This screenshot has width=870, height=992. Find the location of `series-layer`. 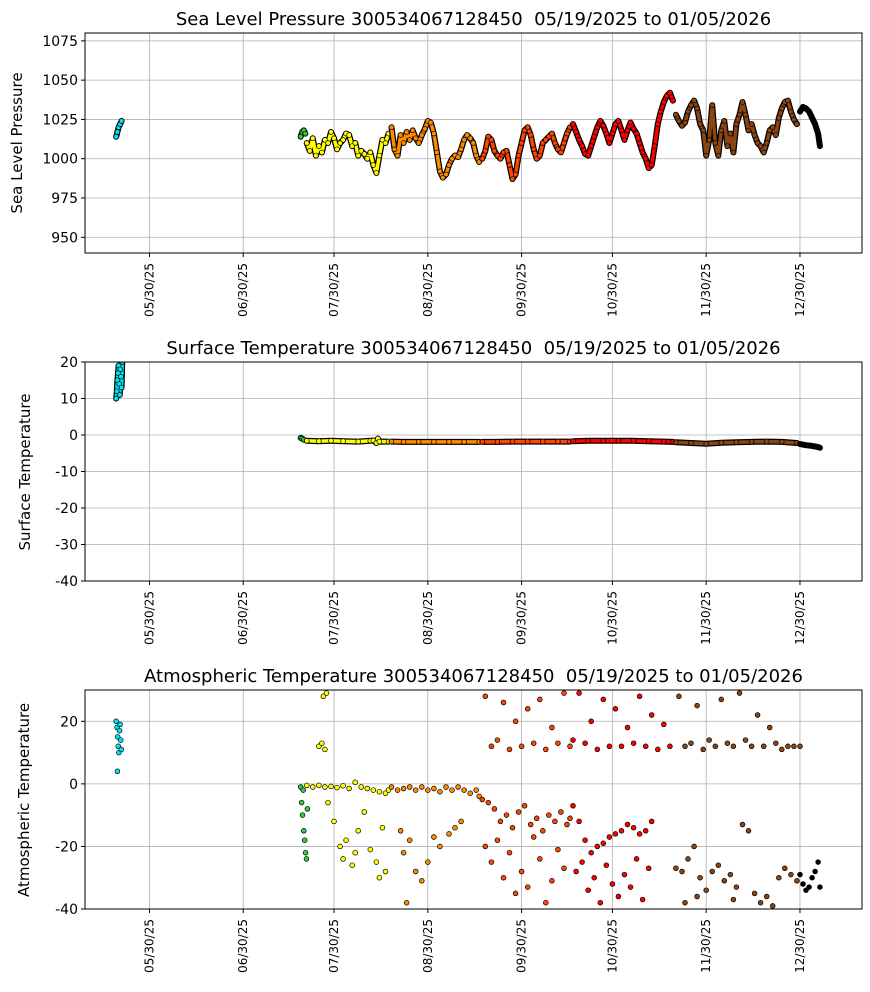

series-layer is located at coordinates (468, 136).